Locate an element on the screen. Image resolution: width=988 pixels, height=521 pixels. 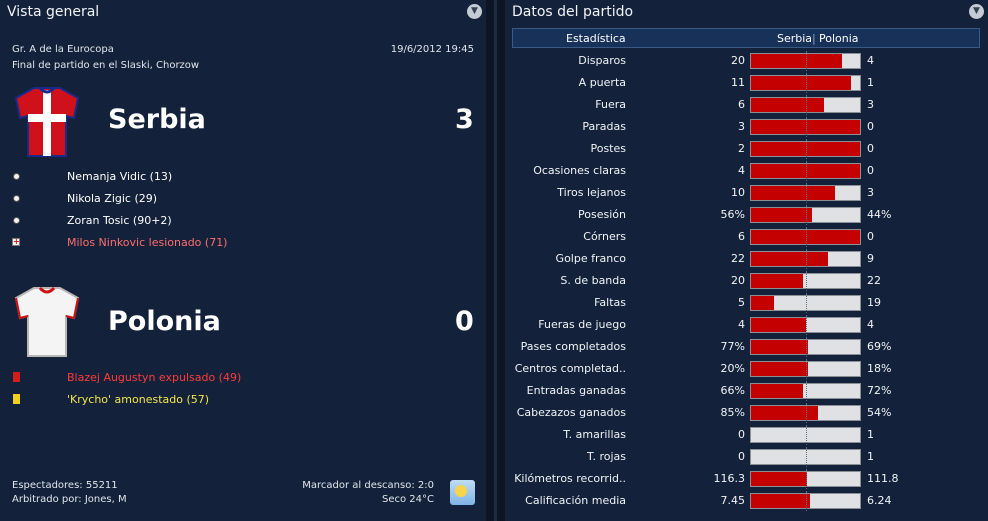
stat-row: Fueras de juego 4 4 is located at coordinates (746, 325).